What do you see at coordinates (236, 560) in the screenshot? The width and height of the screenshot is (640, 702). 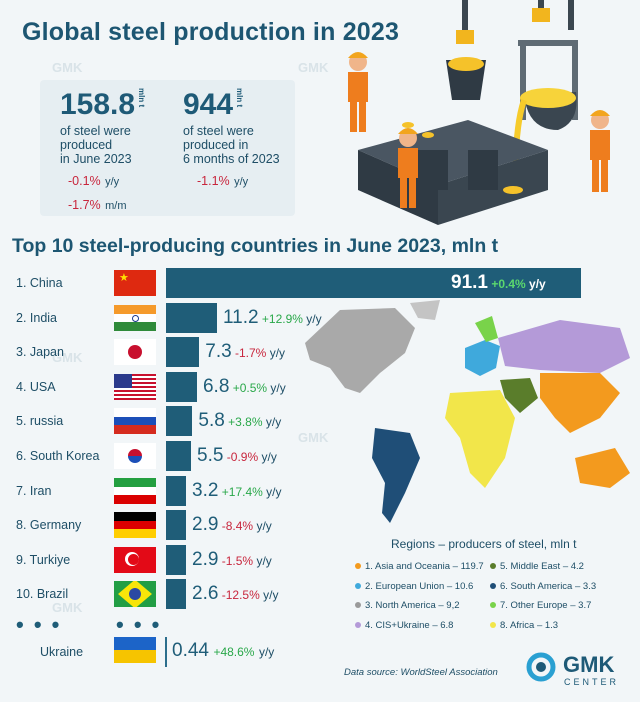 I see `change-label-turkiye: -1.5%` at bounding box center [236, 560].